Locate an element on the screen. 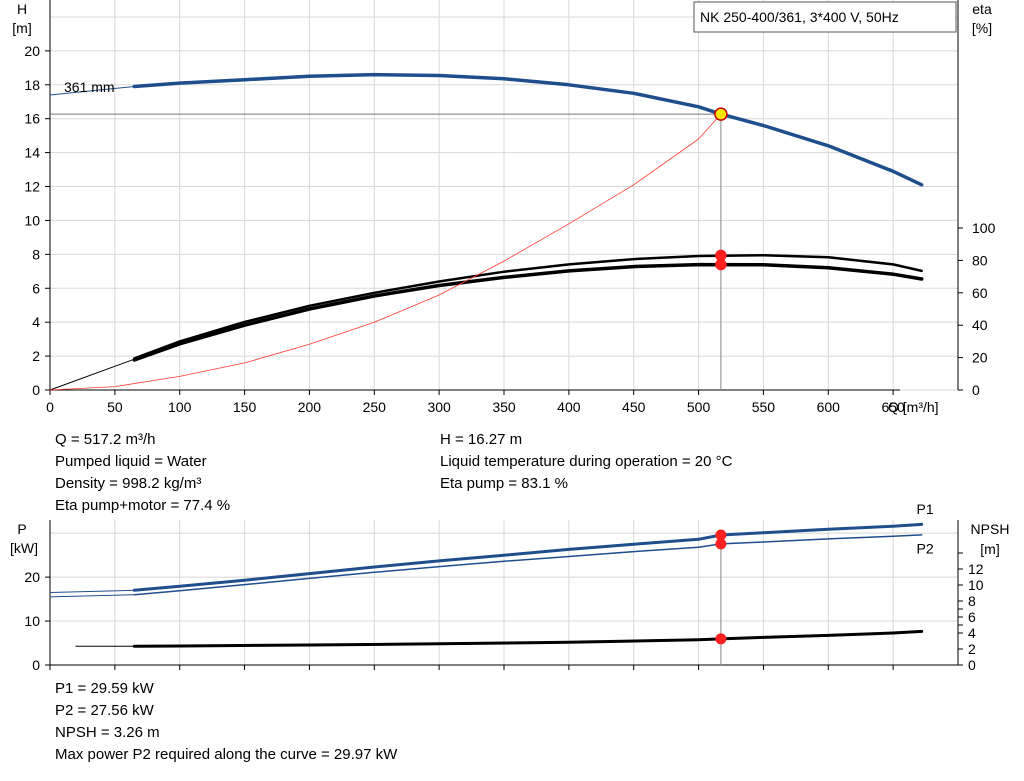 This screenshot has height=781, width=1024. p-tick-label: 20 is located at coordinates (32, 577).